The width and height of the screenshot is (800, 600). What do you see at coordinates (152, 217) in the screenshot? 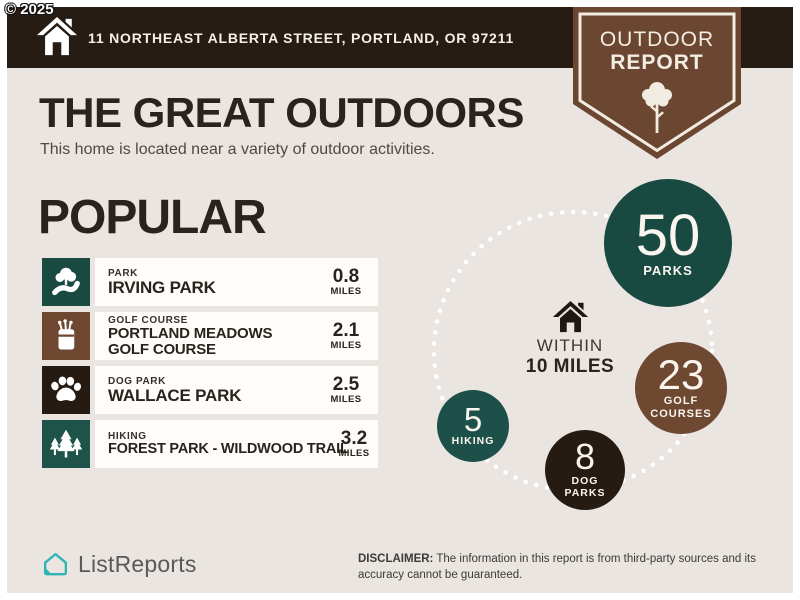
I see `popular-heading: POPULAR` at bounding box center [152, 217].